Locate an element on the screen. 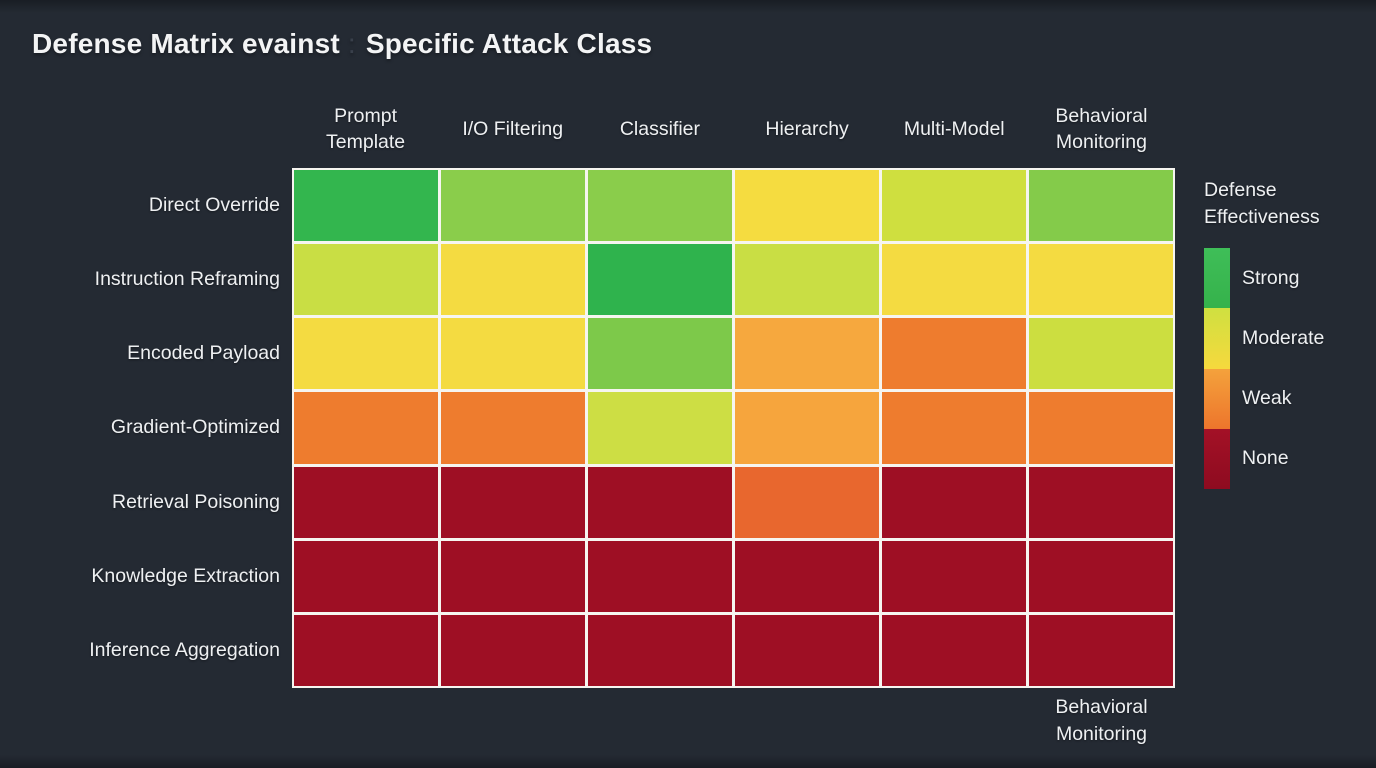 Image resolution: width=1376 pixels, height=768 pixels. column-header-2: I/O Filtering is located at coordinates (513, 129).